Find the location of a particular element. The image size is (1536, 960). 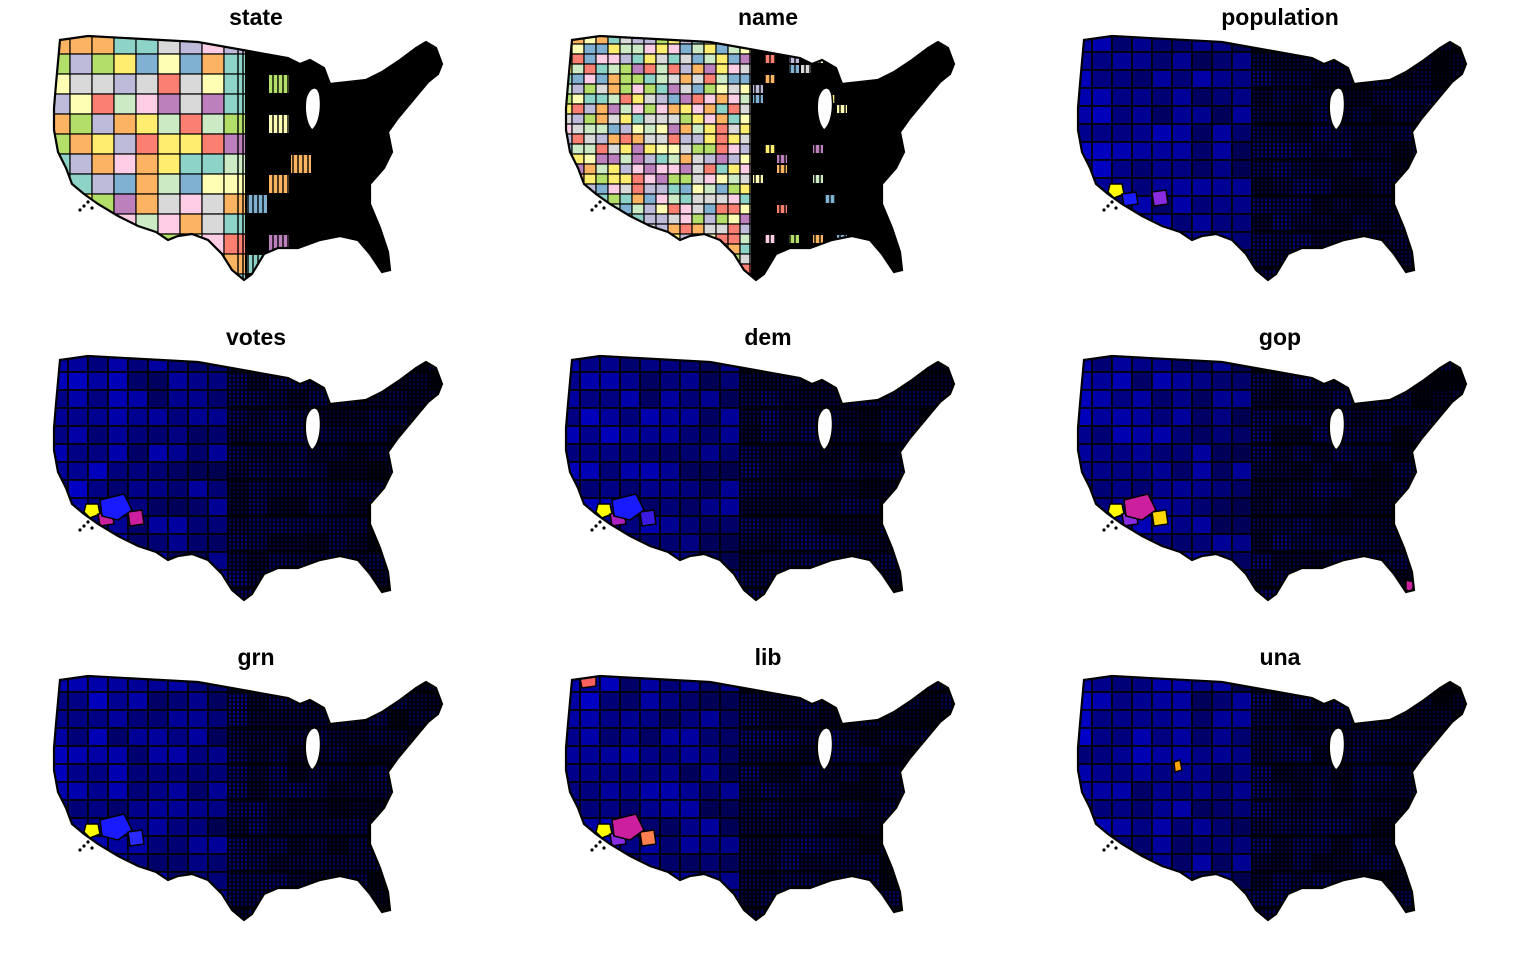

county-cells is located at coordinates (248, 158).